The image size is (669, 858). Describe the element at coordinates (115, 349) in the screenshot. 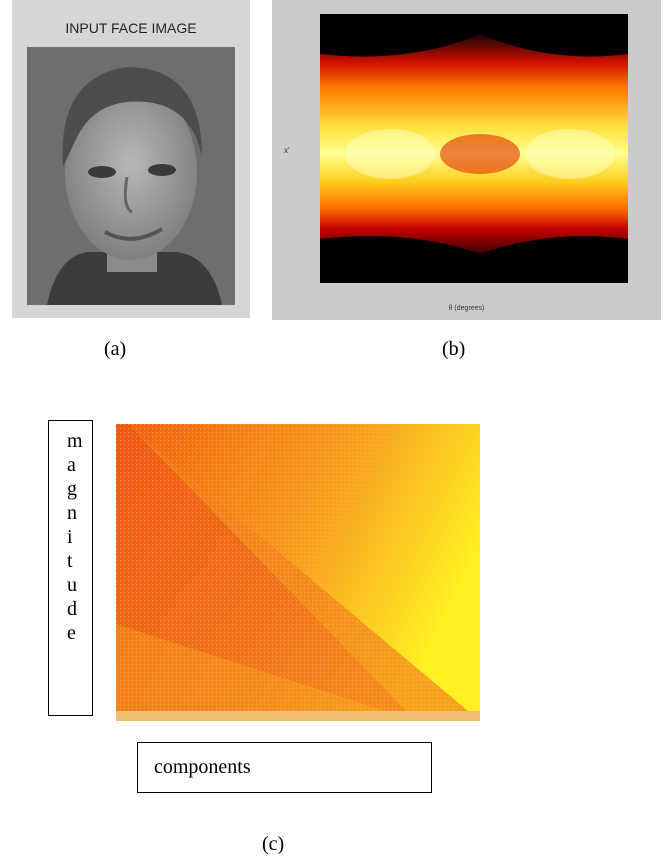

I see `caption: (a)` at that location.